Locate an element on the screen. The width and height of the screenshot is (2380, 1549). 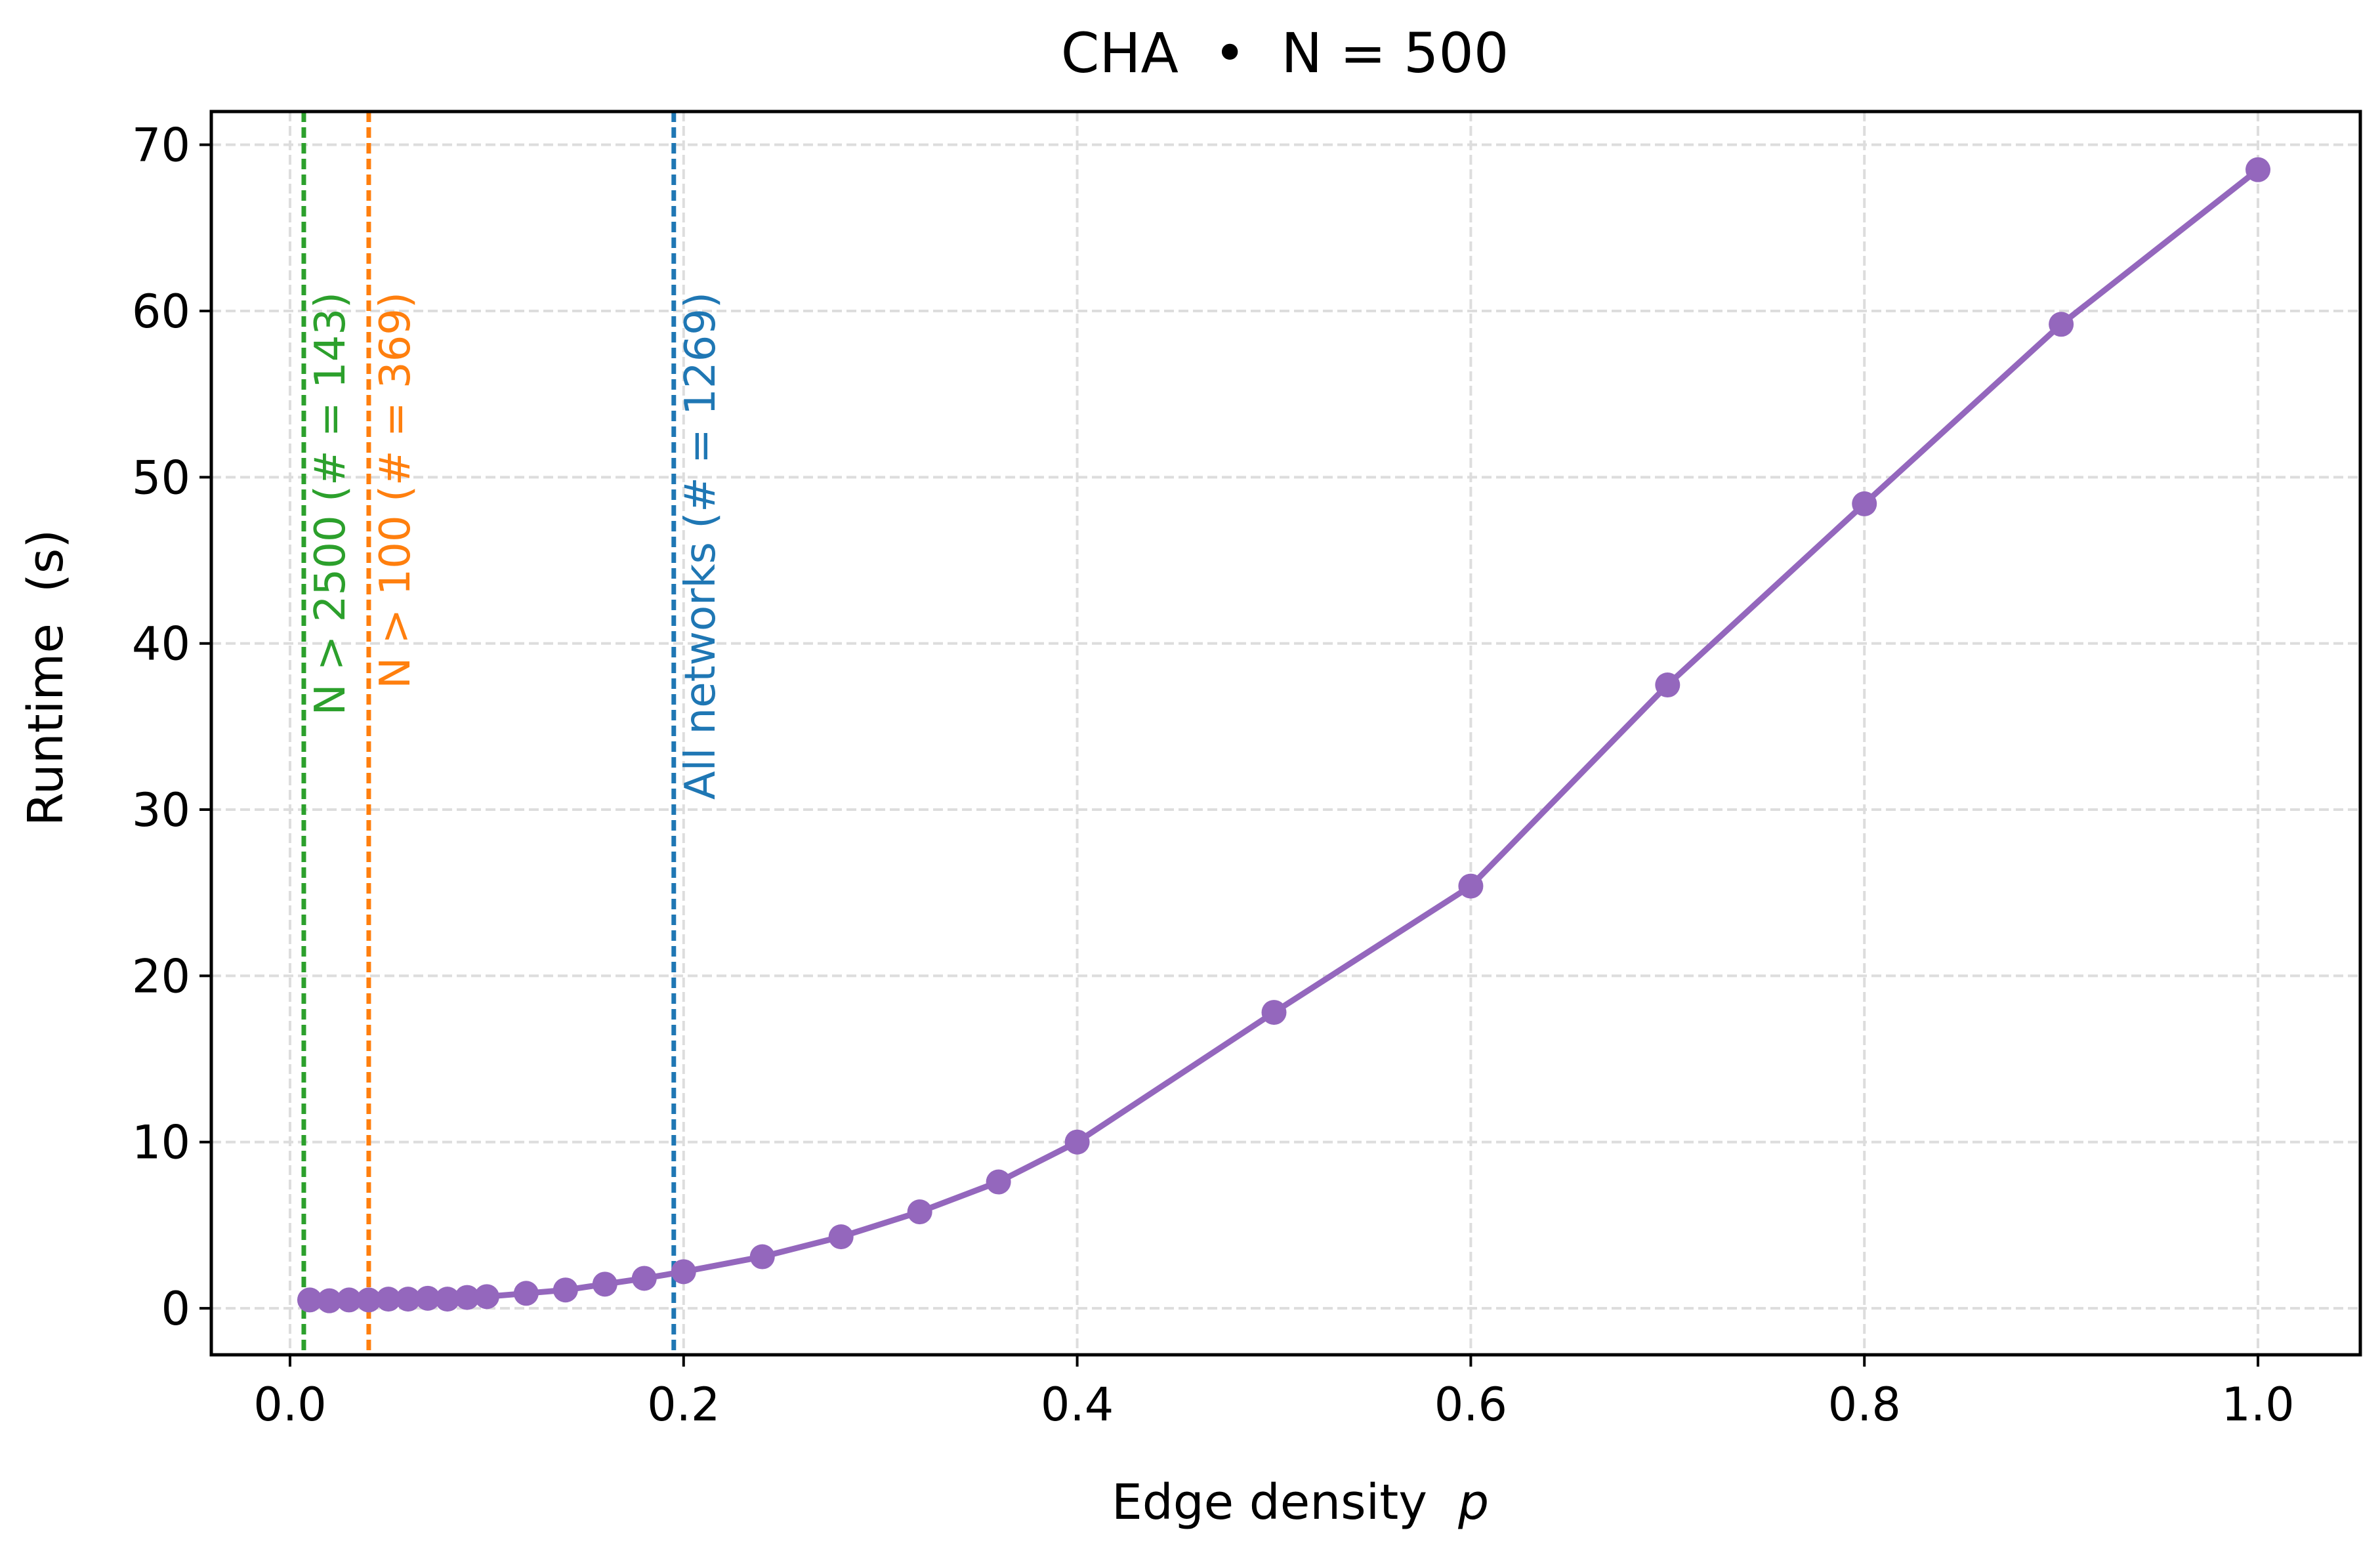
y-tick-label: 50 is located at coordinates (161, 478).